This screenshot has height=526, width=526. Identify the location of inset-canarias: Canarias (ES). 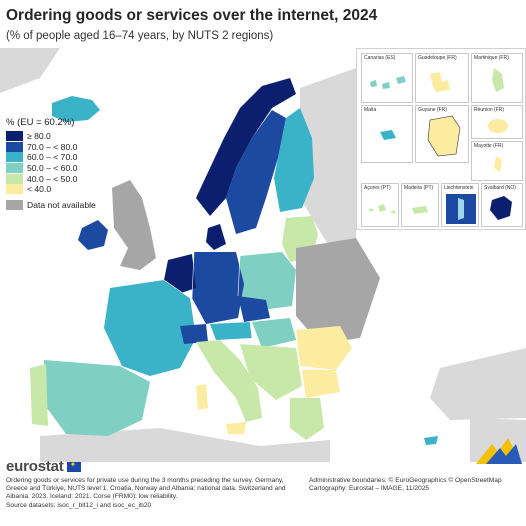
(387, 78).